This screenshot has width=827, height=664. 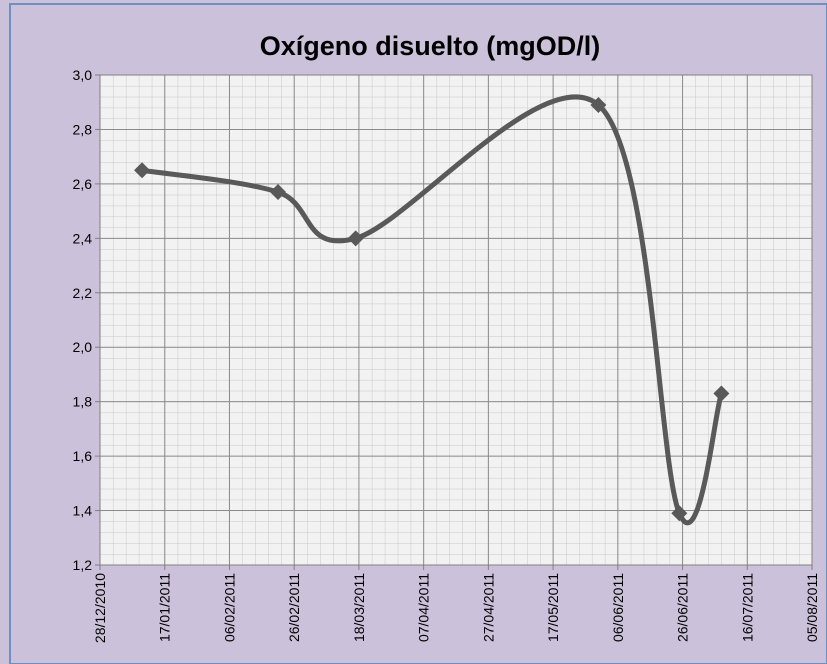 I want to click on x-tick-label: 17/01/2011, so click(x=165, y=607).